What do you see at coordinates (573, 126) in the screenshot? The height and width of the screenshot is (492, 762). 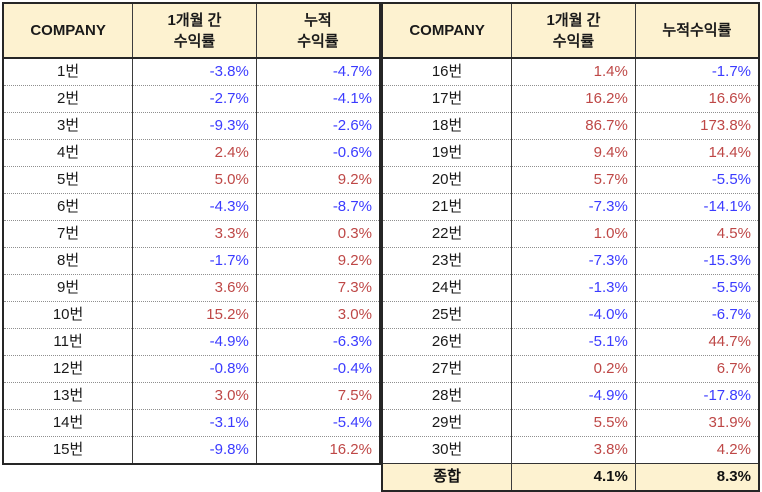 I see `monthly-return-cell: 86.7%` at bounding box center [573, 126].